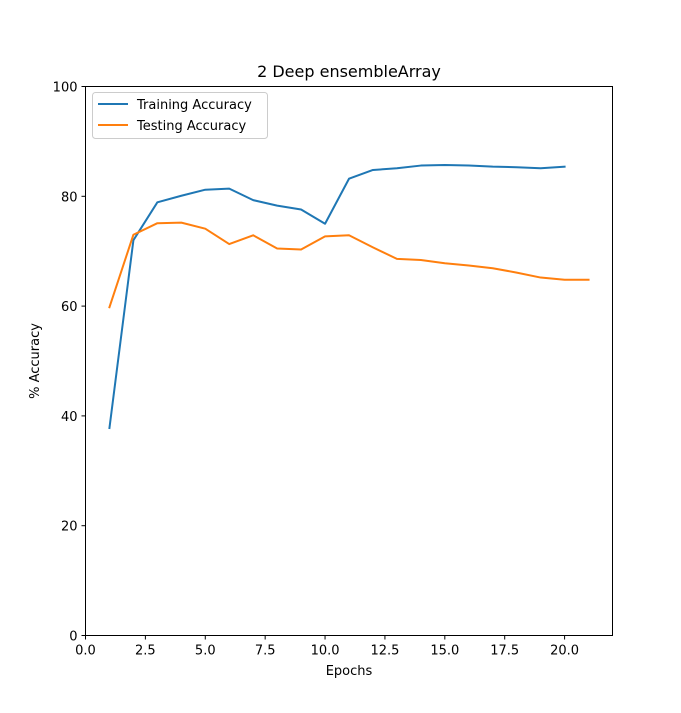 The image size is (681, 713). Describe the element at coordinates (65, 88) in the screenshot. I see `y-tick-label: 100` at that location.